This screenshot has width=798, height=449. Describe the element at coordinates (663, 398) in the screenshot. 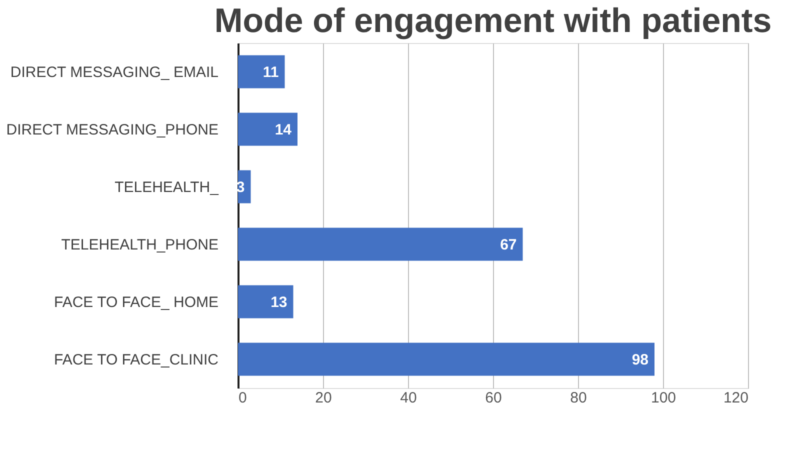

I see `x-tick-label: 100` at that location.